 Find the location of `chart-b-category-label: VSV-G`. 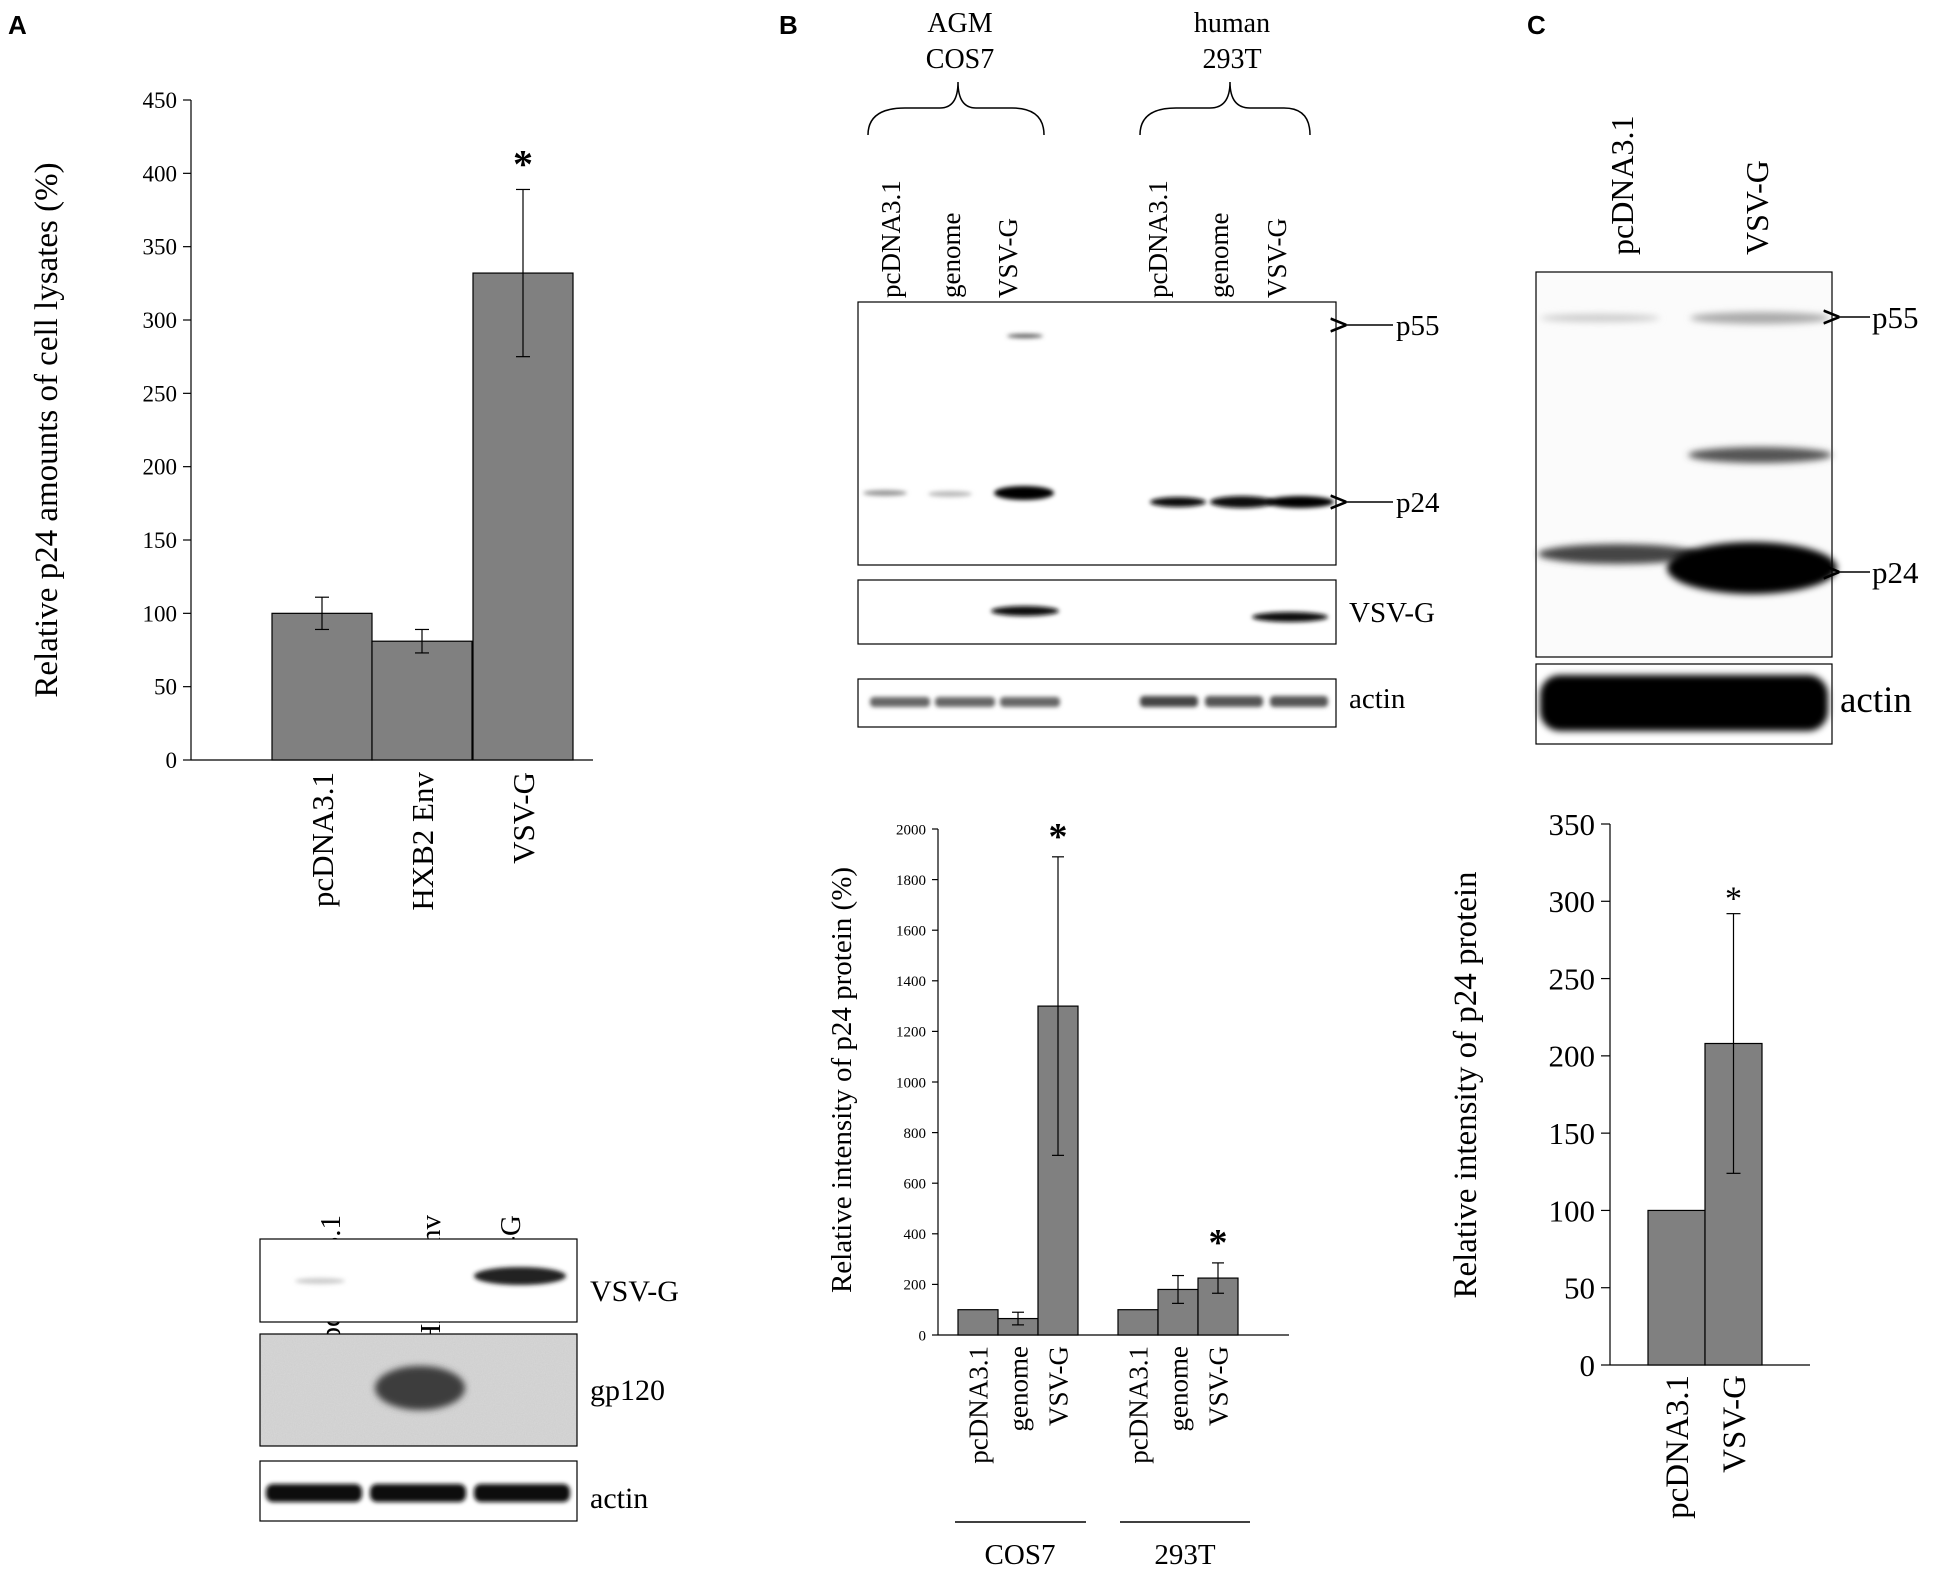

chart-b-category-label: VSV-G is located at coordinates (1218, 1386).